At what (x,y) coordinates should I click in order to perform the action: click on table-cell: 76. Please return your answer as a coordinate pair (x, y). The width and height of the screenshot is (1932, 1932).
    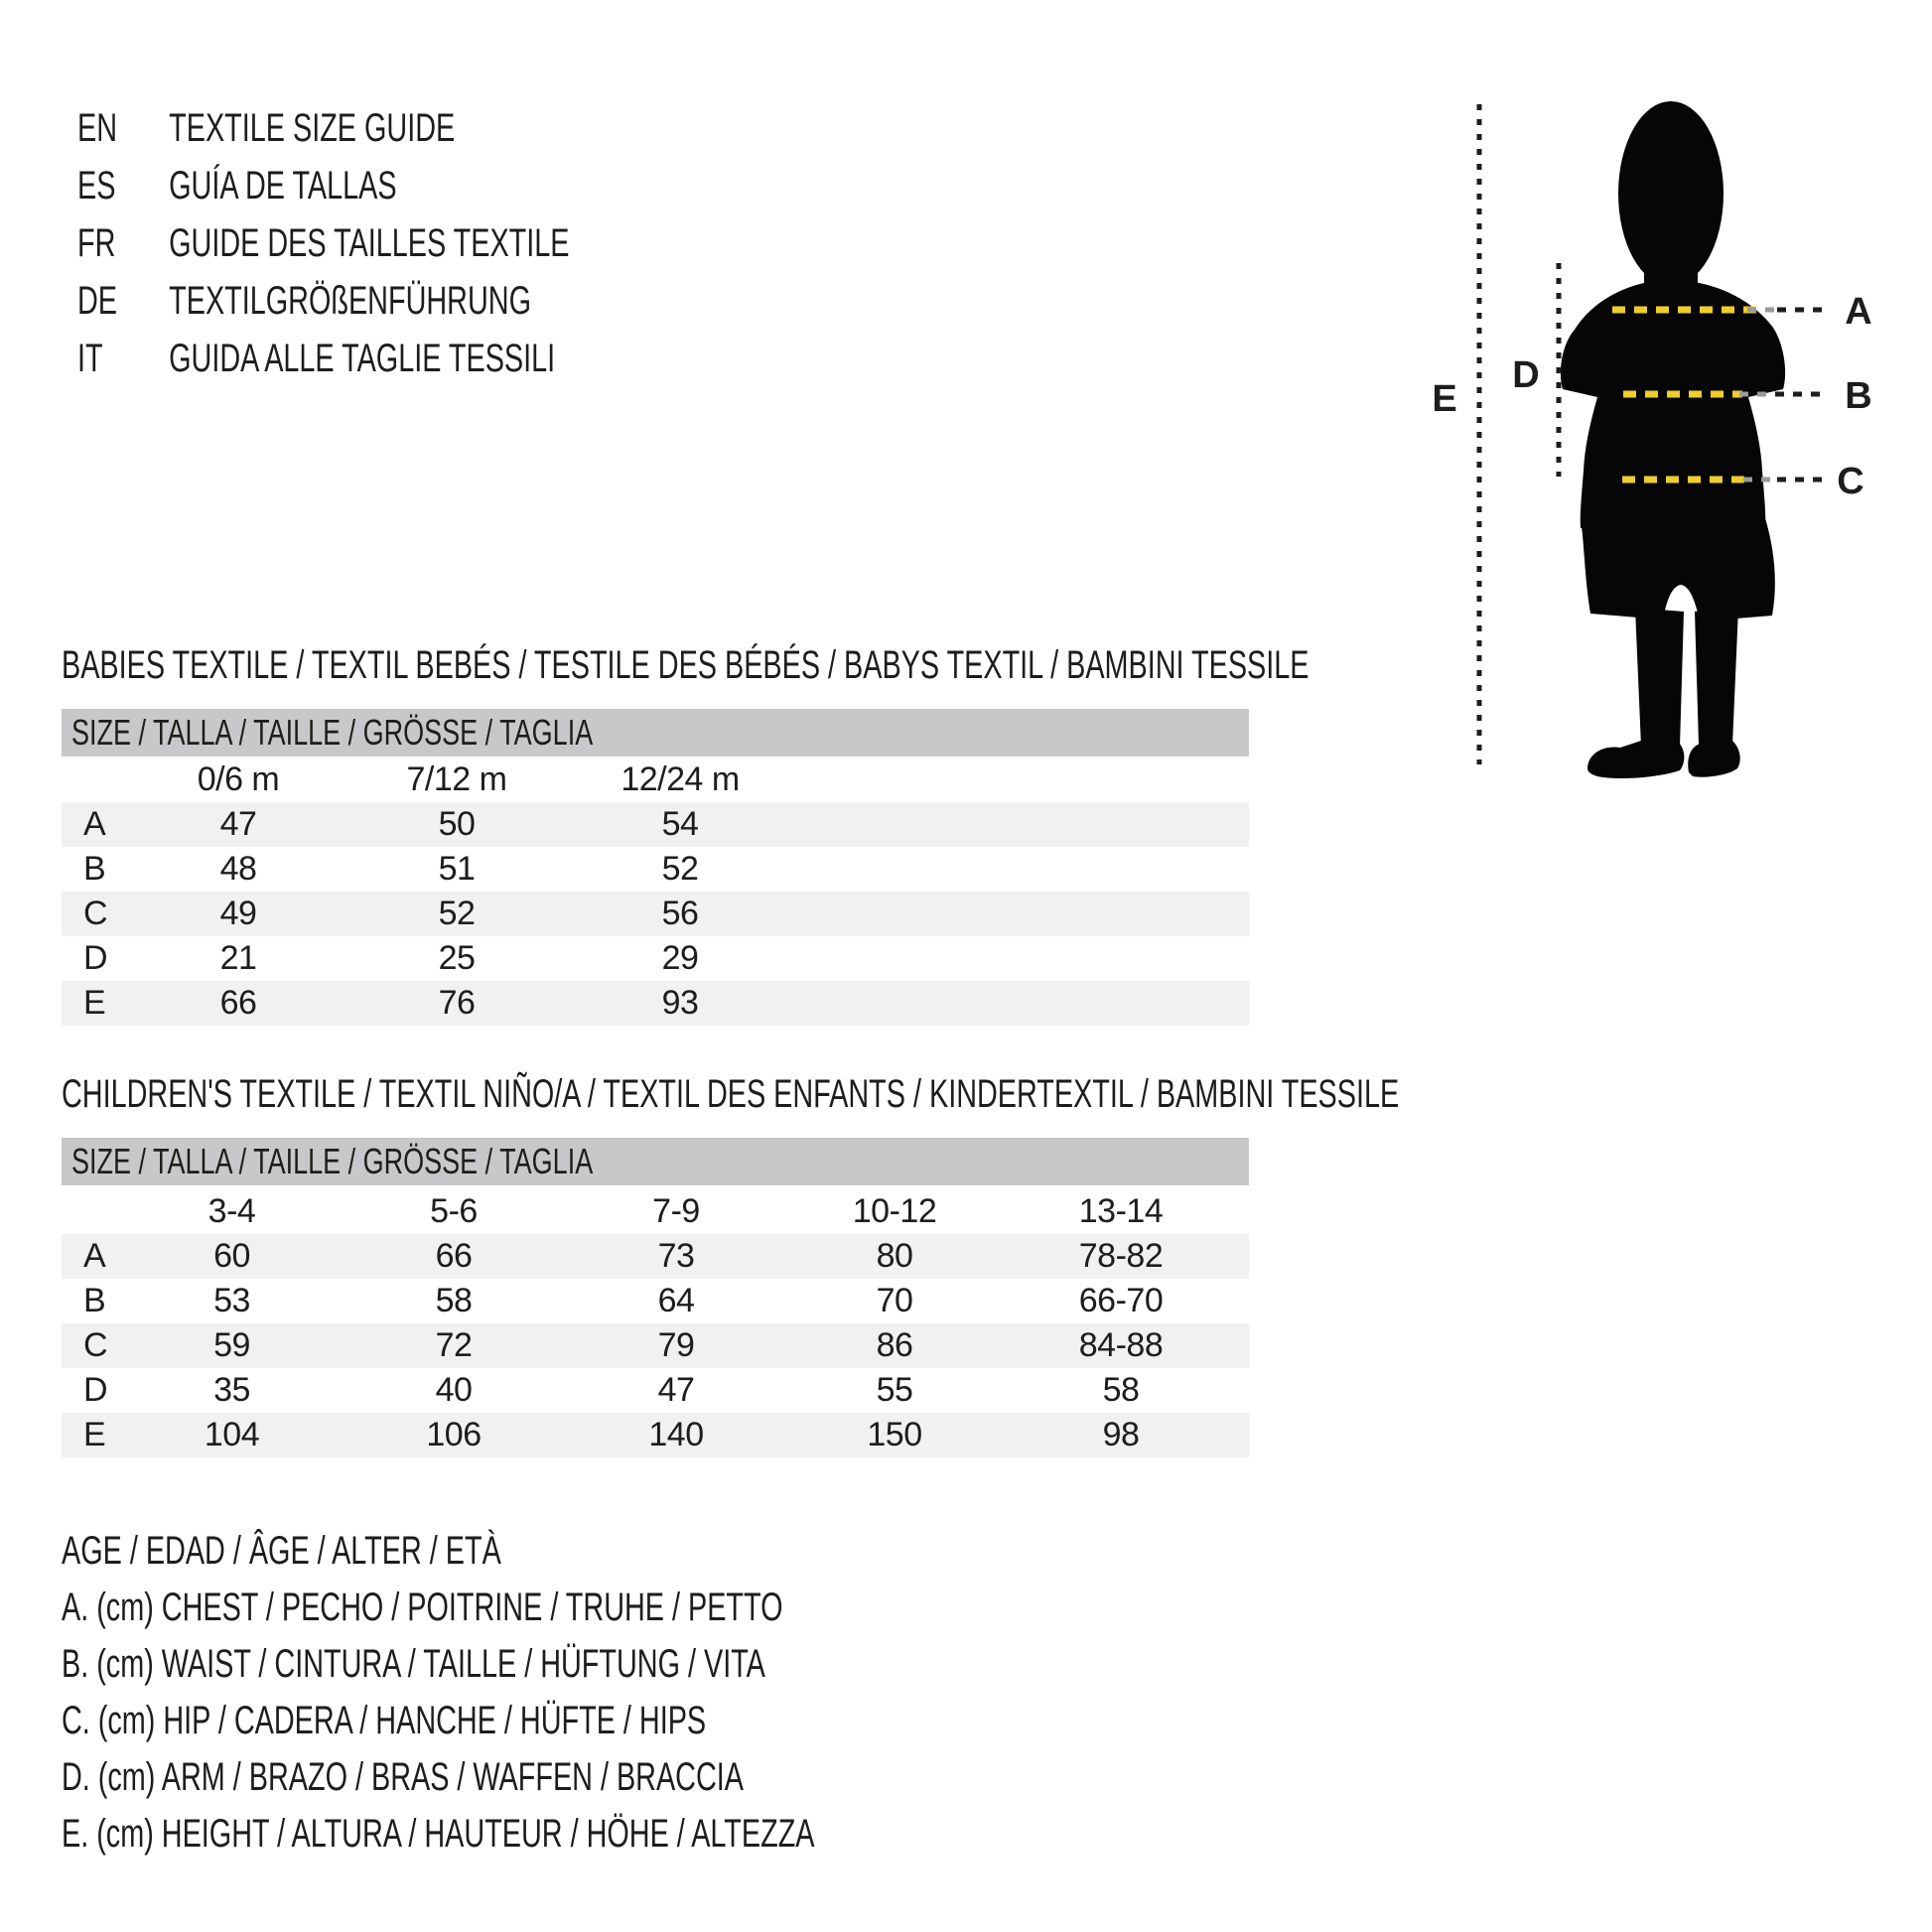
    Looking at the image, I should click on (457, 1003).